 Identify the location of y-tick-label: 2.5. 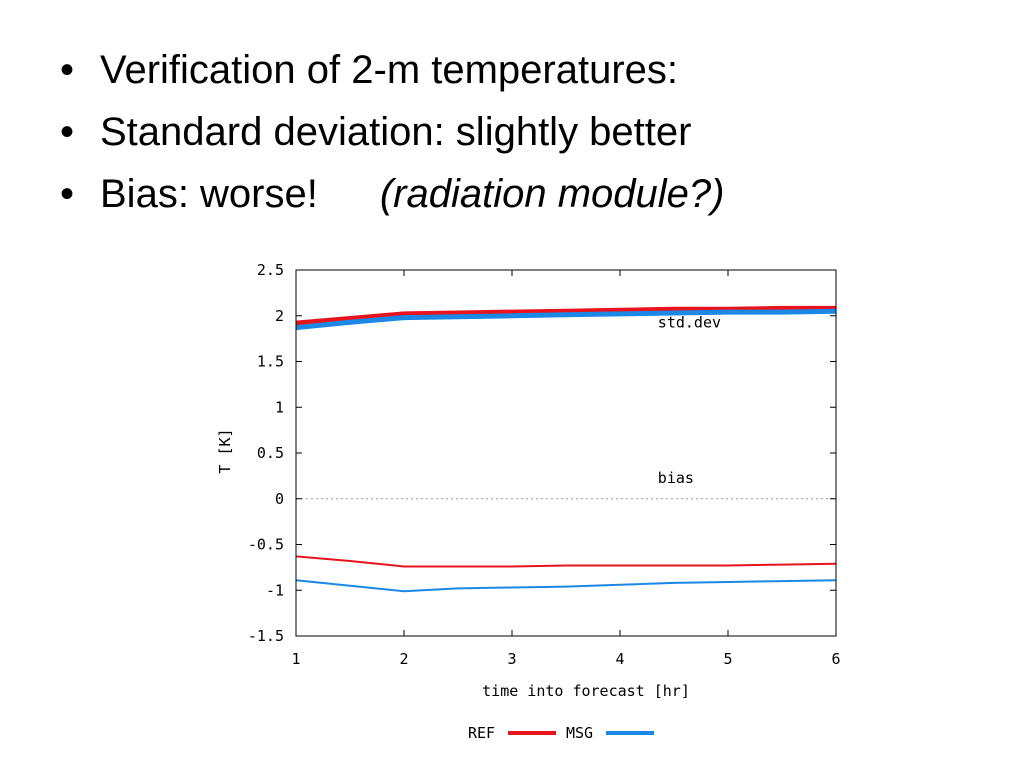
(270, 270).